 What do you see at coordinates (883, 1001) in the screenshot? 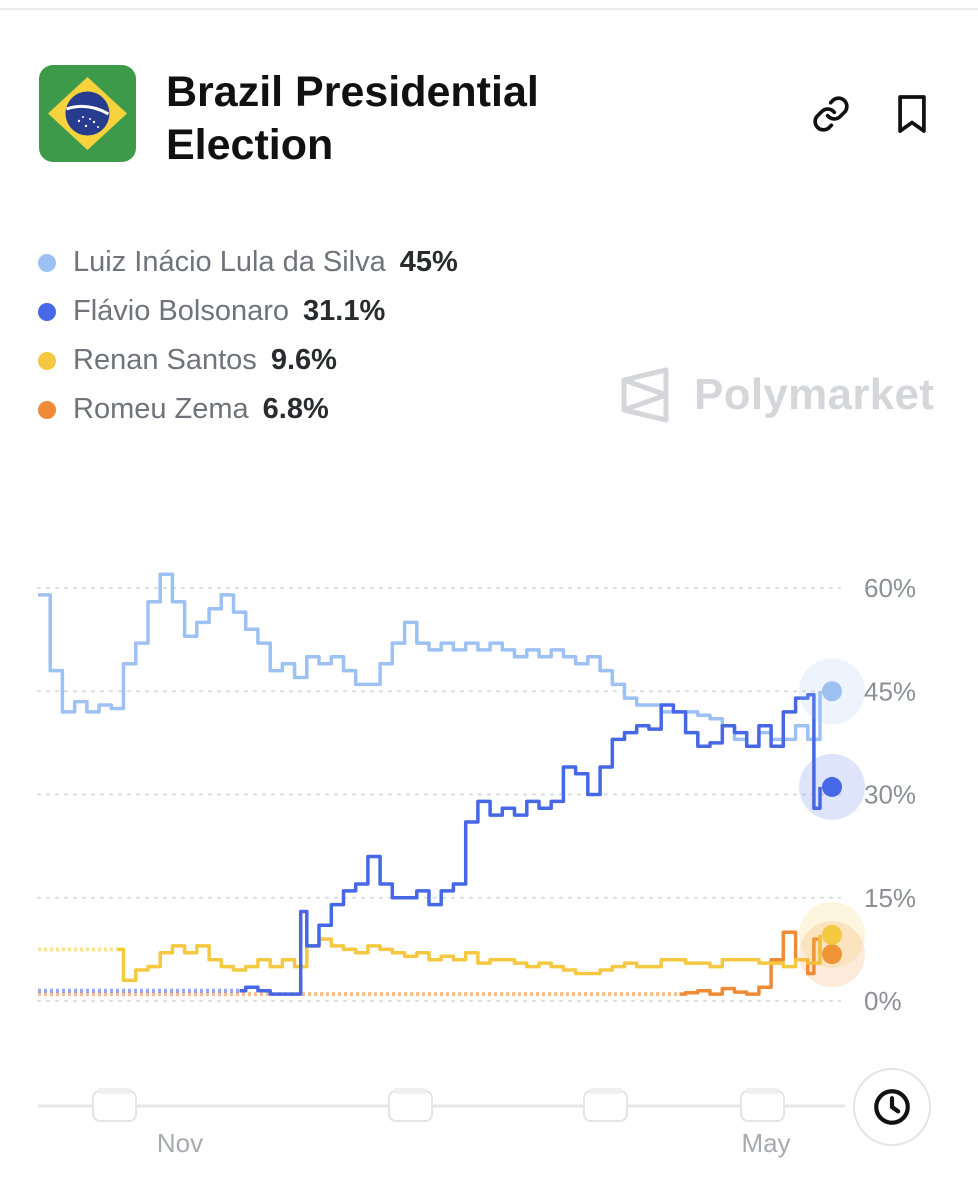
I see `y-tick-label: 0%` at bounding box center [883, 1001].